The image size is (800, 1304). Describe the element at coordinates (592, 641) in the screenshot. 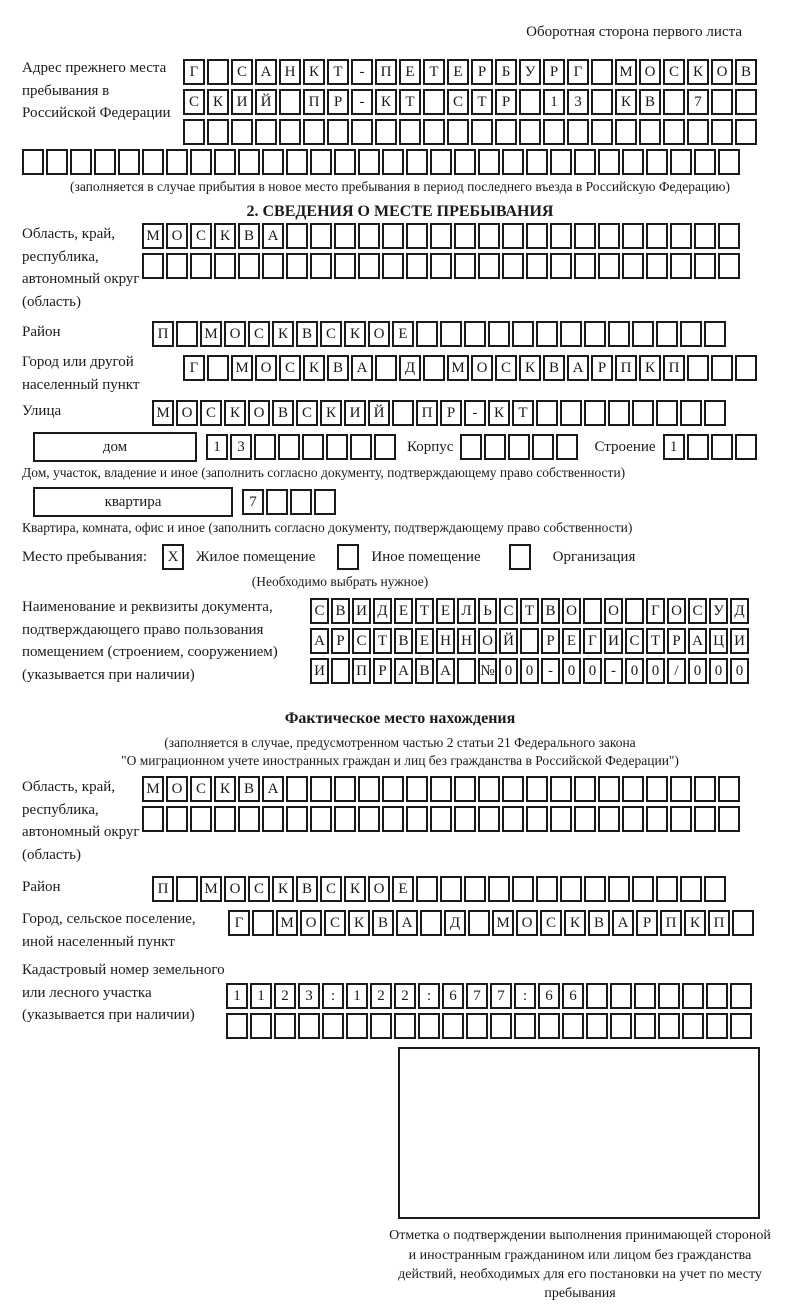

I see `form-cell: Г` at that location.